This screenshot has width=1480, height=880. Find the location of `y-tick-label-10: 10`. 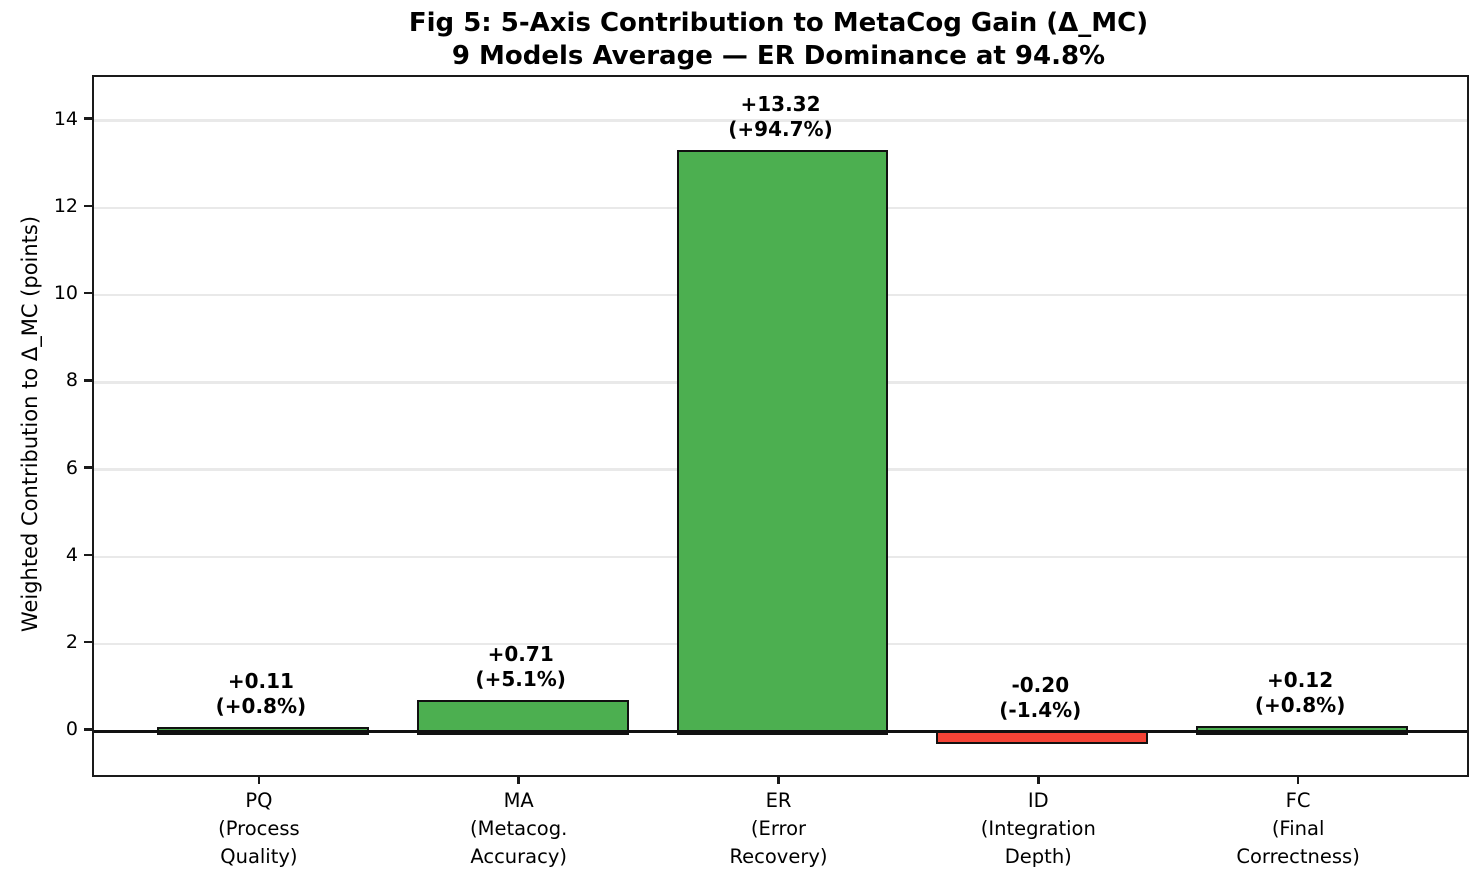

y-tick-label-10: 10 is located at coordinates (65, 293).